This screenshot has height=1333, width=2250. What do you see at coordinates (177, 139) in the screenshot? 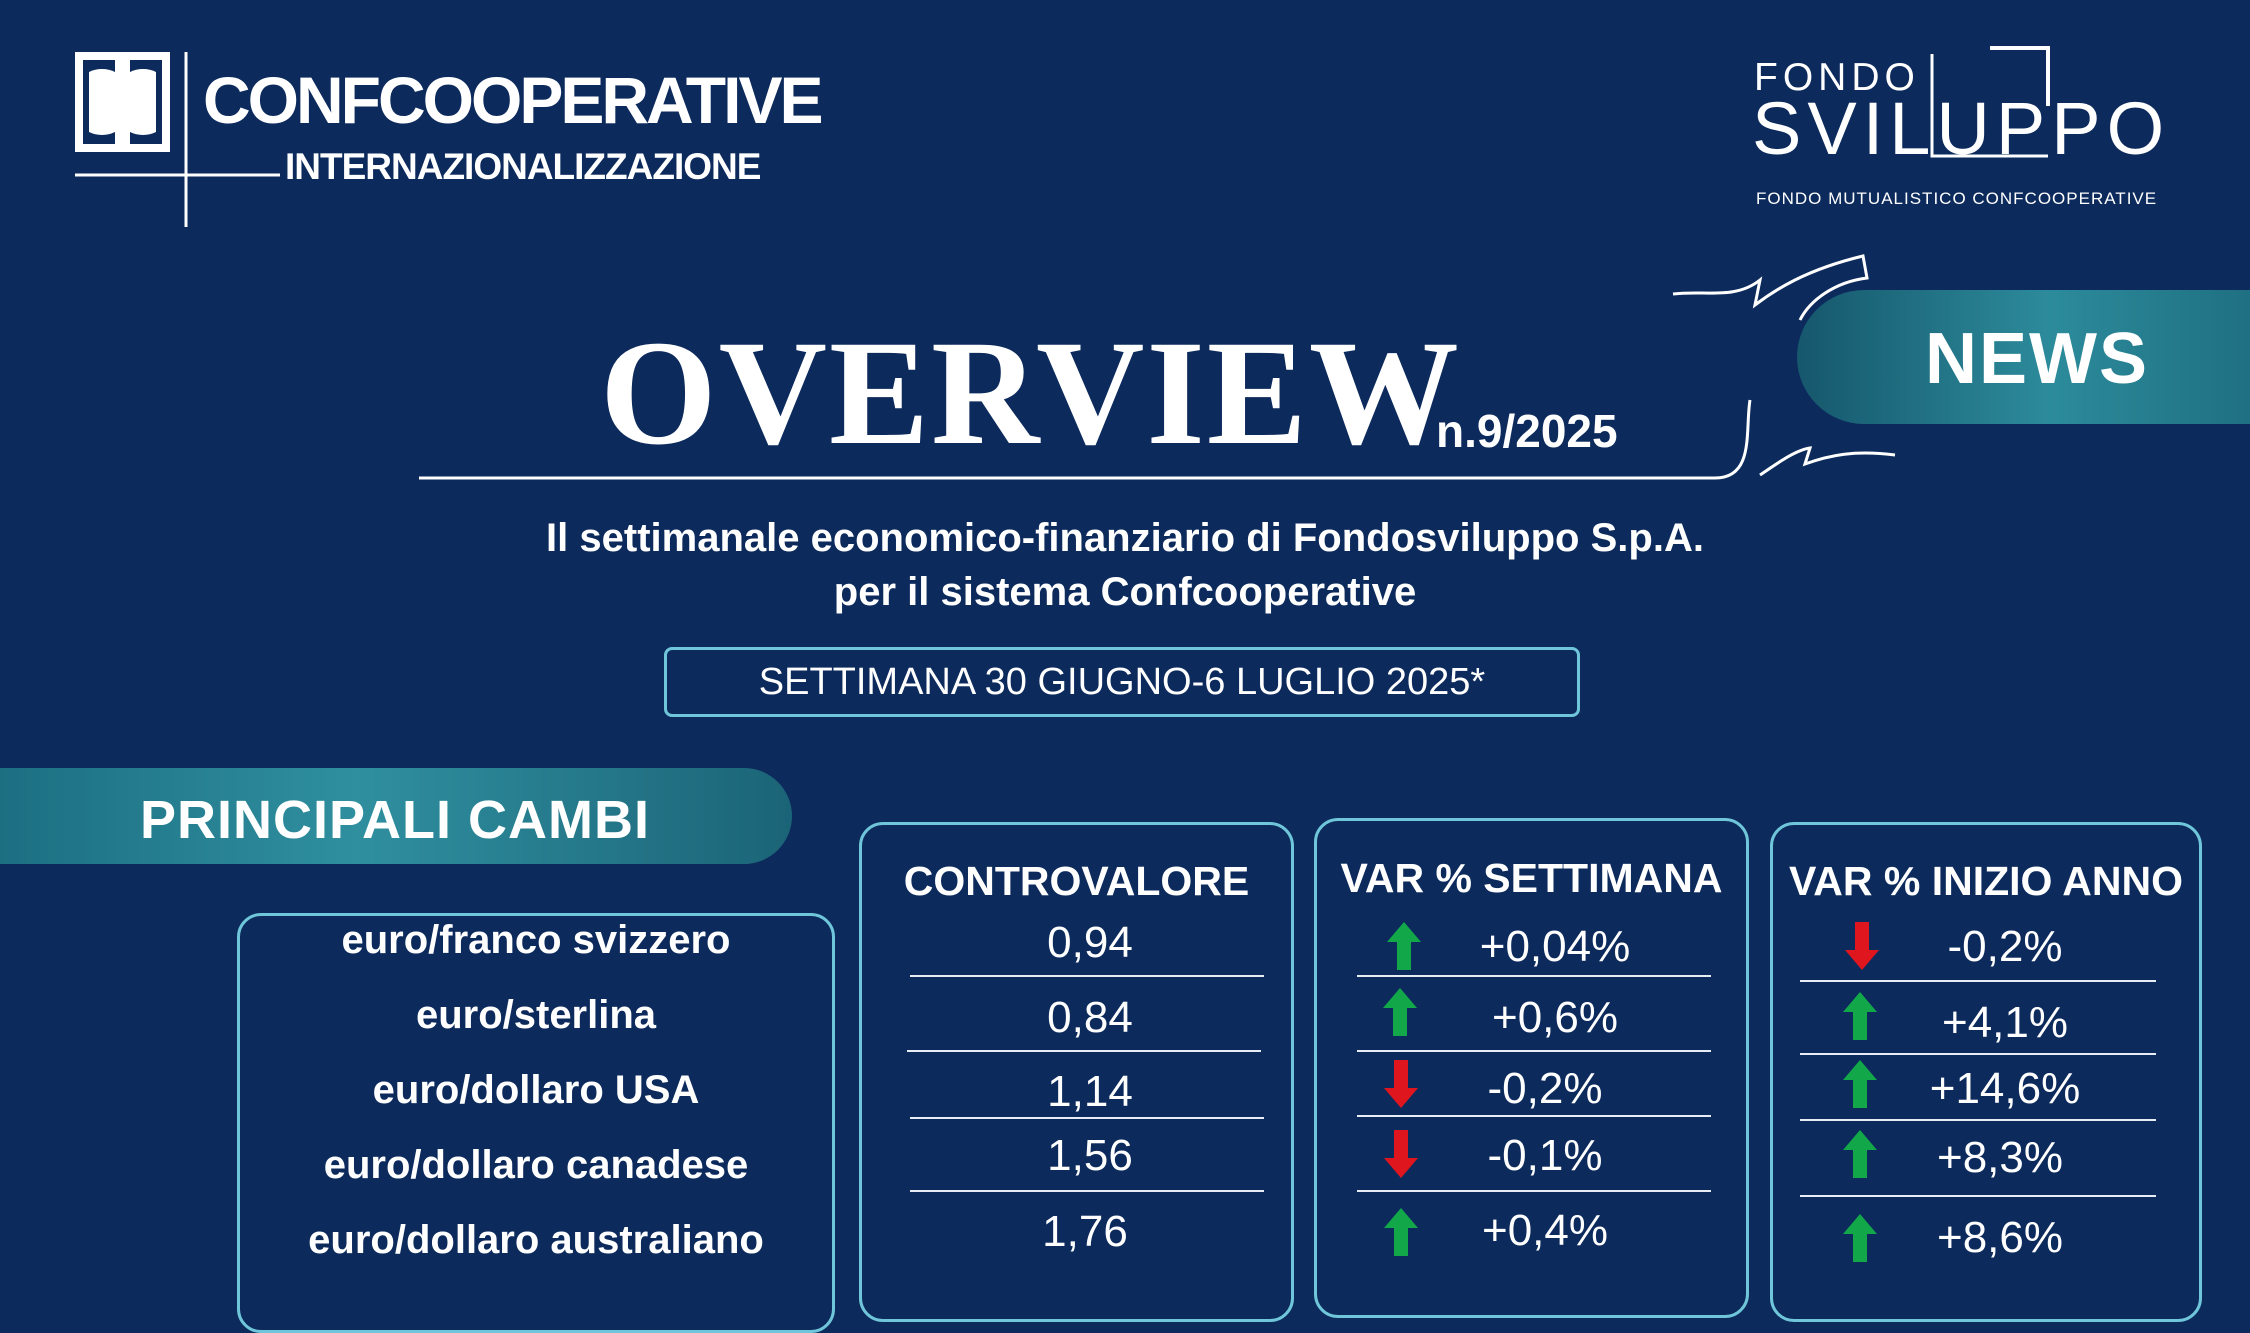
I see `confcooperative-logo-lines` at bounding box center [177, 139].